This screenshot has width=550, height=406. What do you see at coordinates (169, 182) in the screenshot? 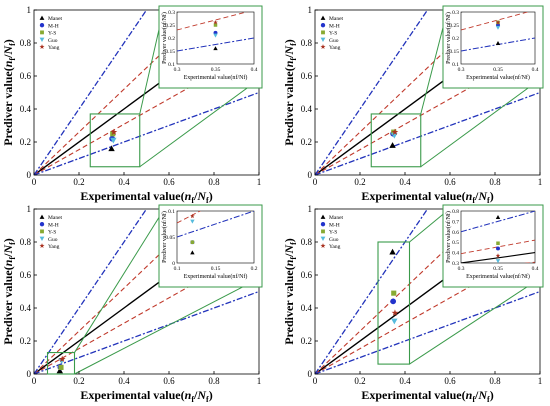
I see `x-tick-label: 0.6` at bounding box center [169, 182].